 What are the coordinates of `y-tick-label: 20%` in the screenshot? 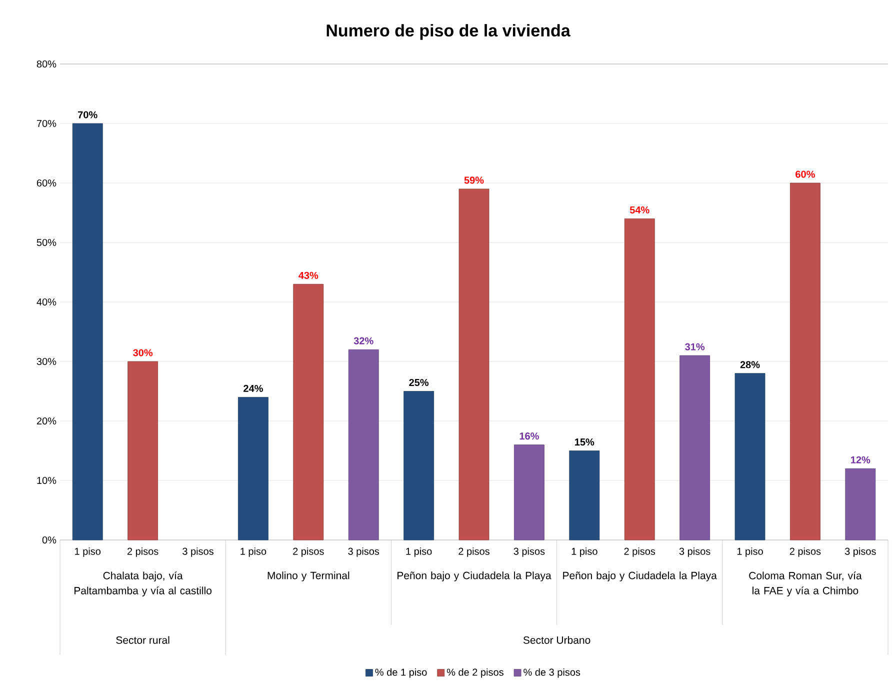 It's located at (46, 421).